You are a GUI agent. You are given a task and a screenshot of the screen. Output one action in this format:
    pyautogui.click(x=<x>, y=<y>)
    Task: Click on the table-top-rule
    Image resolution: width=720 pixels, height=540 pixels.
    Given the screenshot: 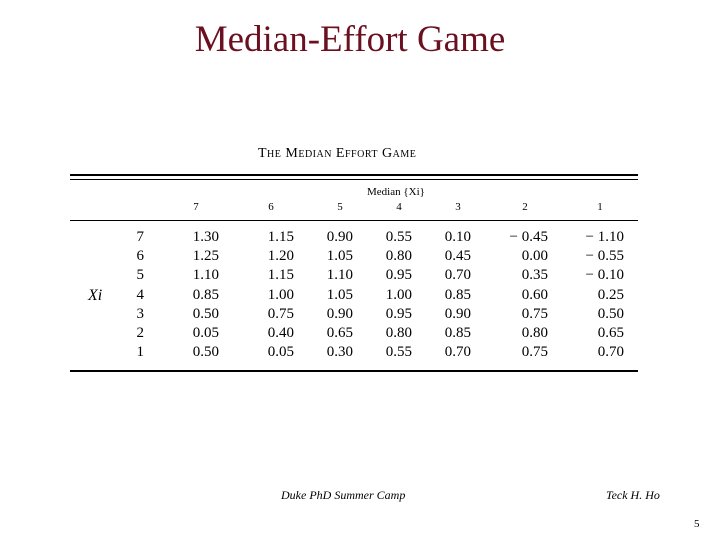 What is the action you would take?
    pyautogui.click(x=354, y=175)
    